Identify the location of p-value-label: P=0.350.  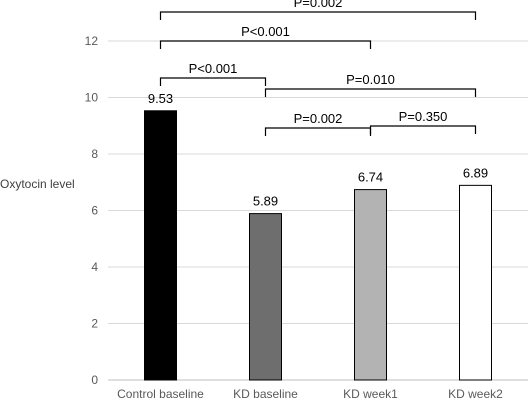
(423, 116).